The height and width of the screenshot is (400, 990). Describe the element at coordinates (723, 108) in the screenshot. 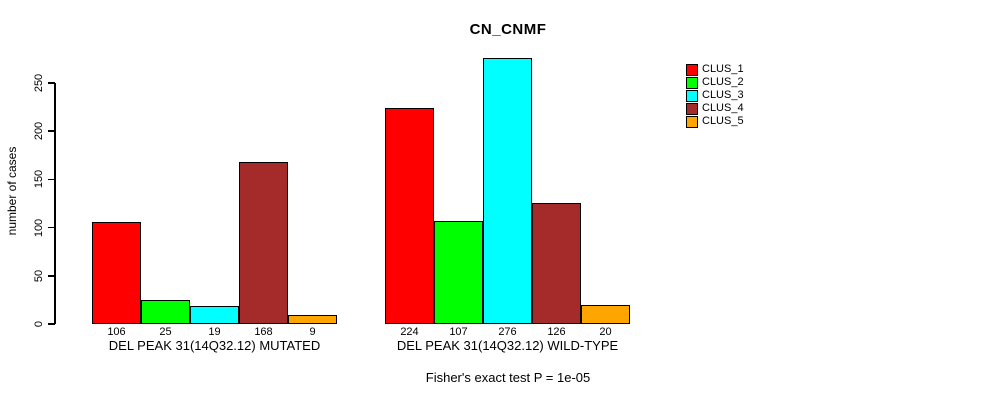

I see `legend-label: CLUS_4` at that location.